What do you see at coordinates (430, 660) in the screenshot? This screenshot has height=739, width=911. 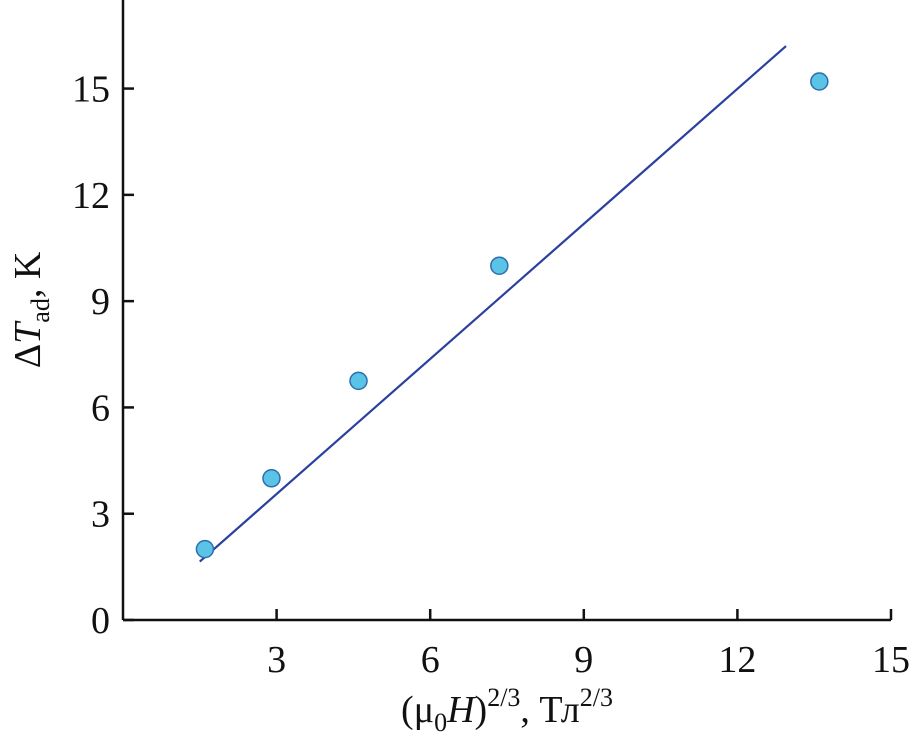 I see `x-tick-label: 6` at bounding box center [430, 660].